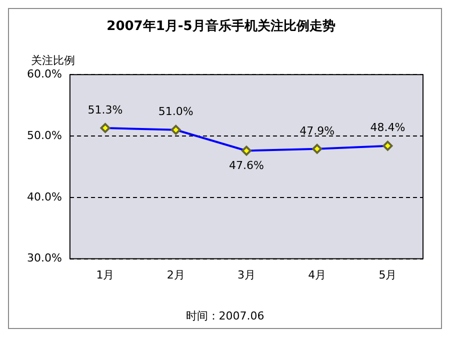 This screenshot has height=337, width=450. Describe the element at coordinates (105, 275) in the screenshot. I see `x-tick-label: 1月` at that location.